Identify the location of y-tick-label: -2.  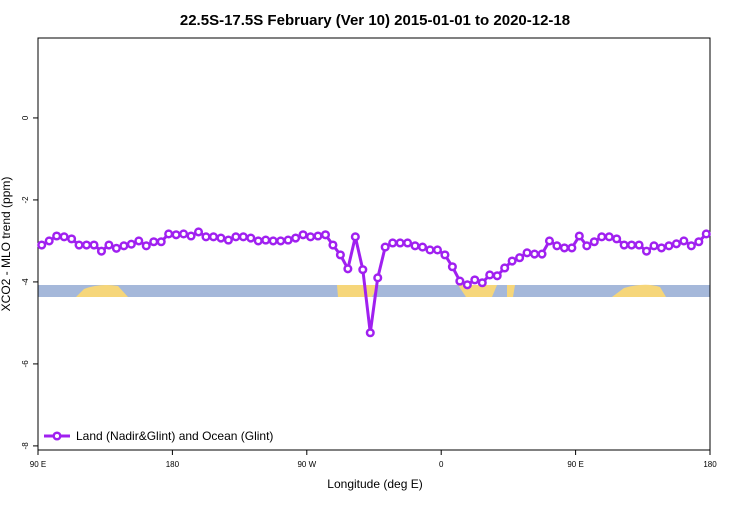
(25, 200).